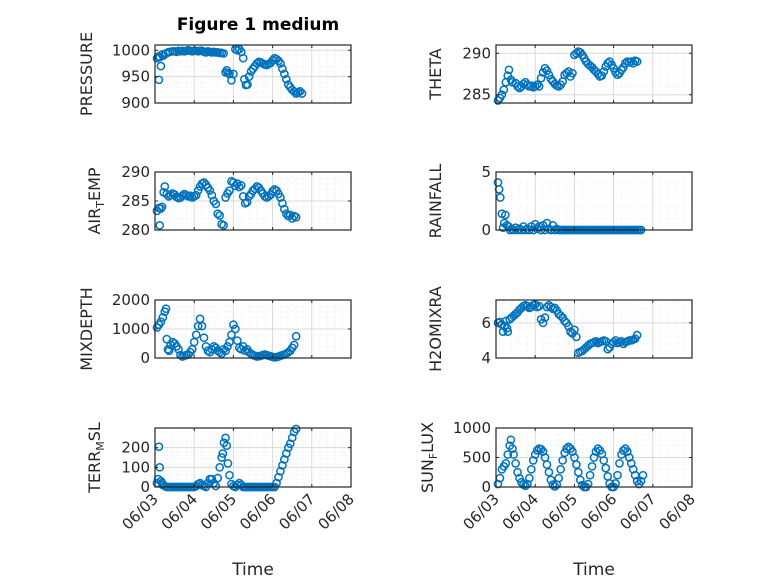  What do you see at coordinates (135, 103) in the screenshot?
I see `y-tick-label: 900` at bounding box center [135, 103].